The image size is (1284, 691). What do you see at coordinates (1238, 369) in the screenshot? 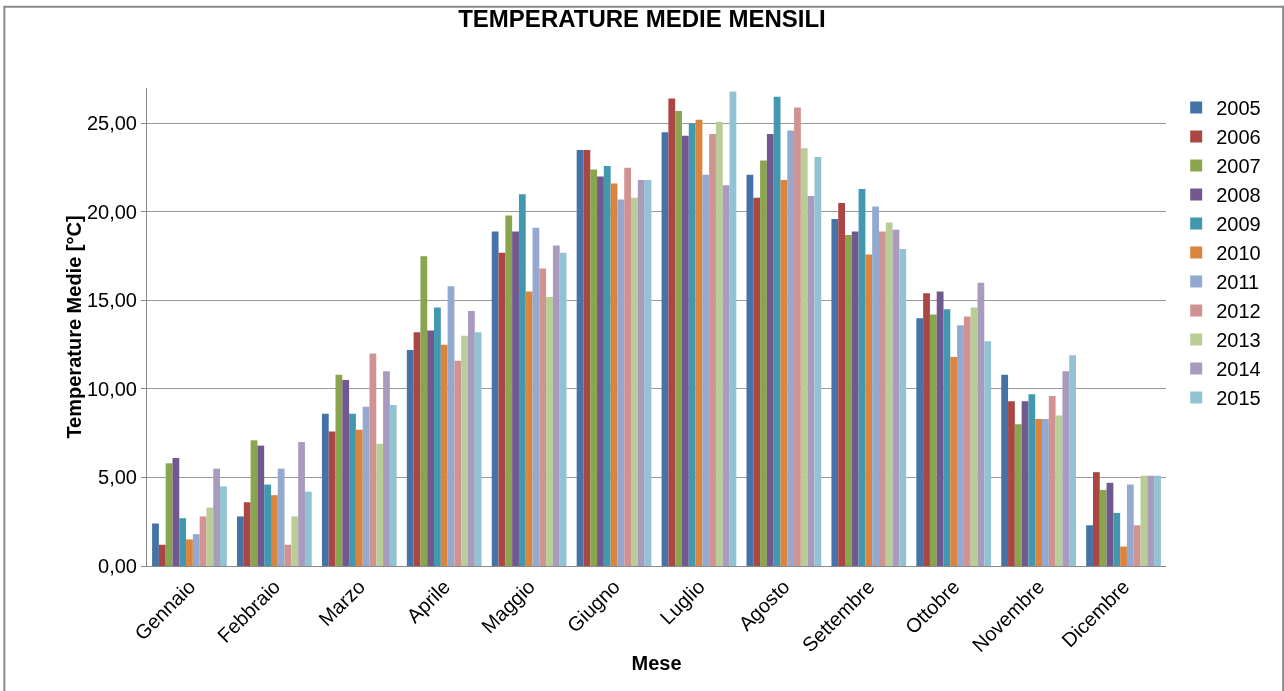
I see `legend-label: 2014` at bounding box center [1238, 369].